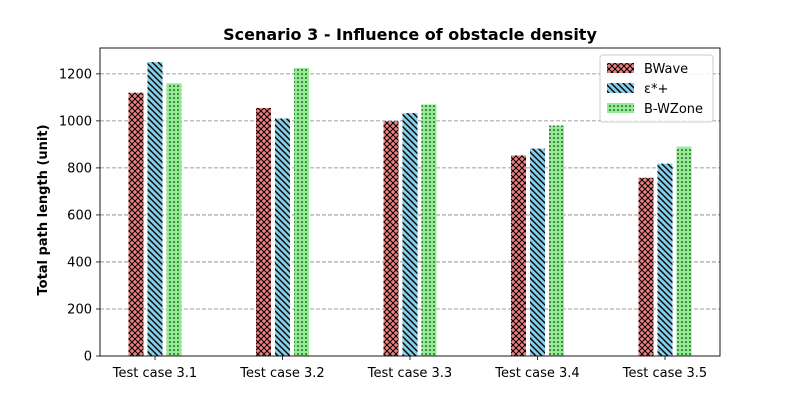  Describe the element at coordinates (43, 209) in the screenshot. I see `y-axis-label: Total path length (unit)` at that location.